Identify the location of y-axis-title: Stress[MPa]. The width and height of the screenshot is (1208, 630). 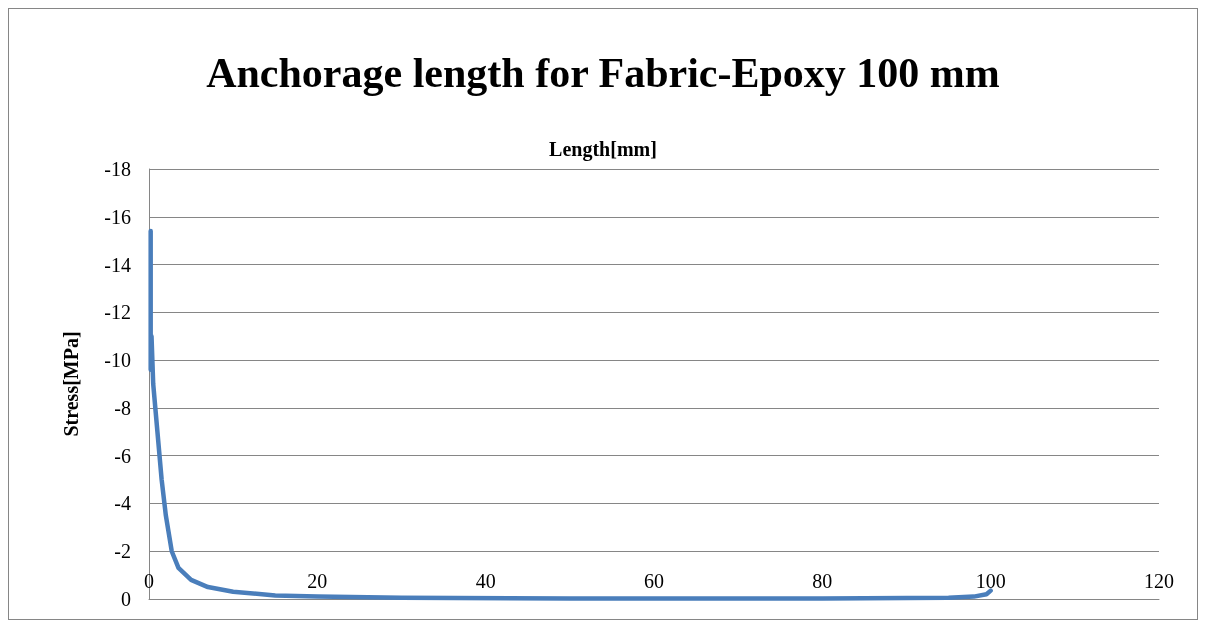
(71, 384).